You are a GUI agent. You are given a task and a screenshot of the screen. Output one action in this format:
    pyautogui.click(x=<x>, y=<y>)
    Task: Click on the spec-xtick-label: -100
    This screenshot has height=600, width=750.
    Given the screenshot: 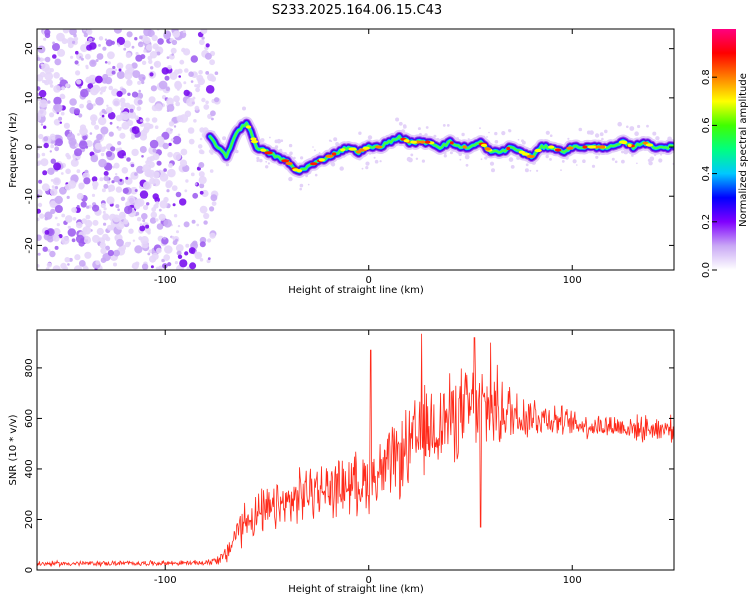 What is the action you would take?
    pyautogui.click(x=165, y=280)
    